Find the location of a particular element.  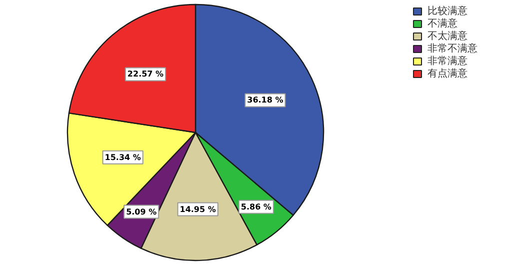

legend-label: 比较满意 is located at coordinates (448, 11).